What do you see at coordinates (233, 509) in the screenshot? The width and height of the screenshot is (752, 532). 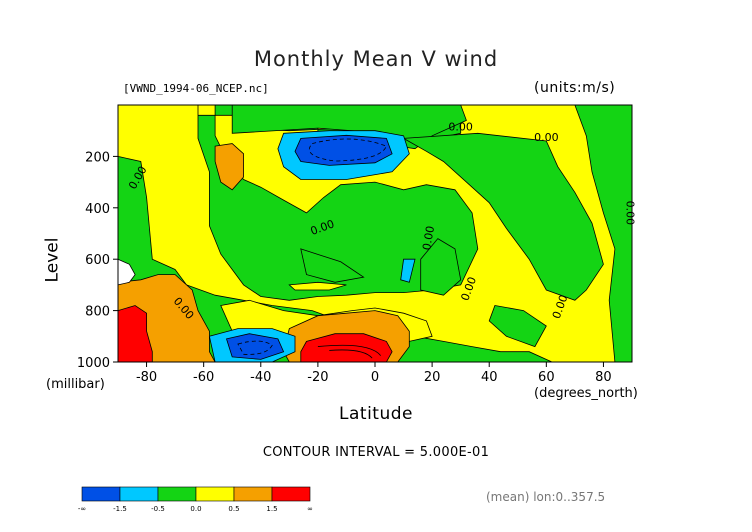 I see `colorbar-tick-label: 0.5` at bounding box center [233, 509].